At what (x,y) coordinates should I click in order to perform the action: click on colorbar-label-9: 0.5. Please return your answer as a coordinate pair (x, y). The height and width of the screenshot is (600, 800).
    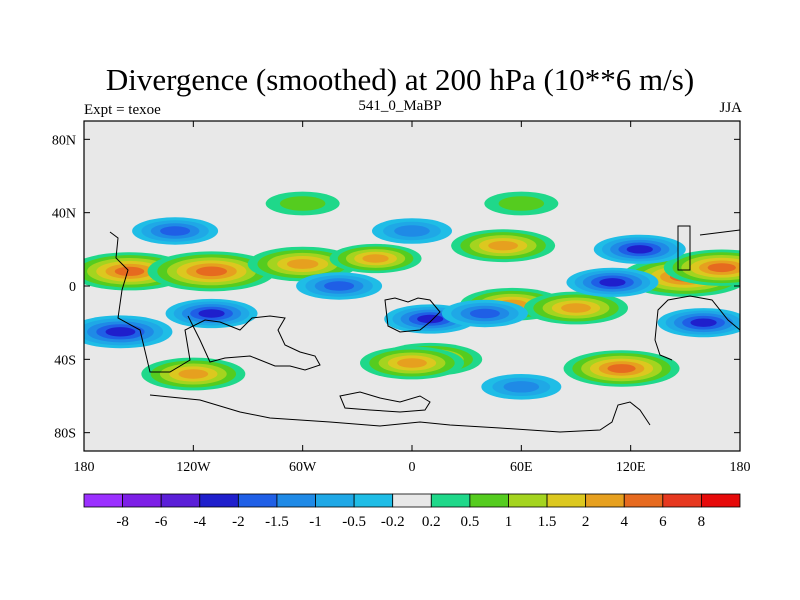
    Looking at the image, I should click on (470, 522).